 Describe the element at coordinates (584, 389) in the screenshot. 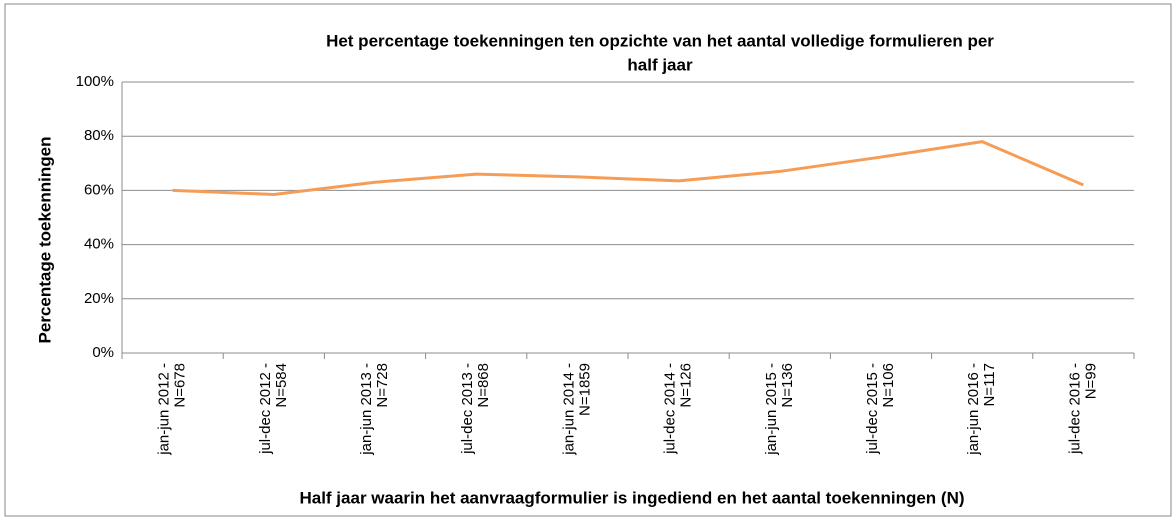

I see `x-tick-label: N=1859` at that location.